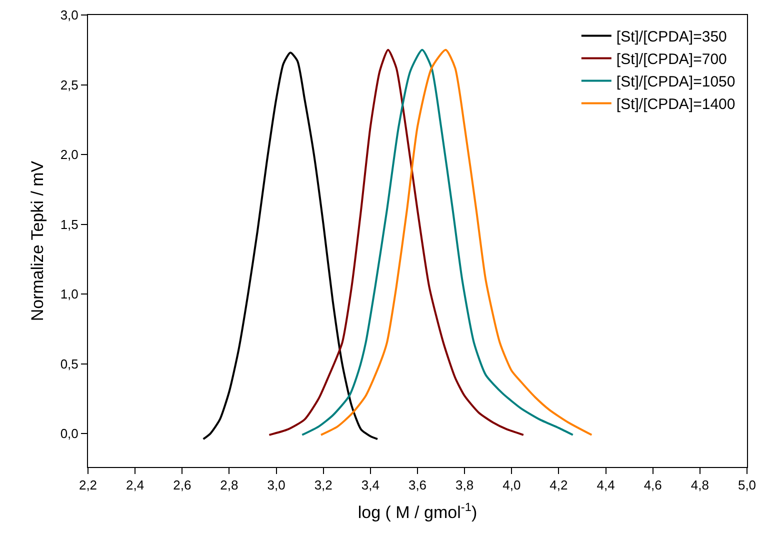 The height and width of the screenshot is (548, 759). Describe the element at coordinates (69, 84) in the screenshot. I see `y-tick-label: 2,5` at that location.